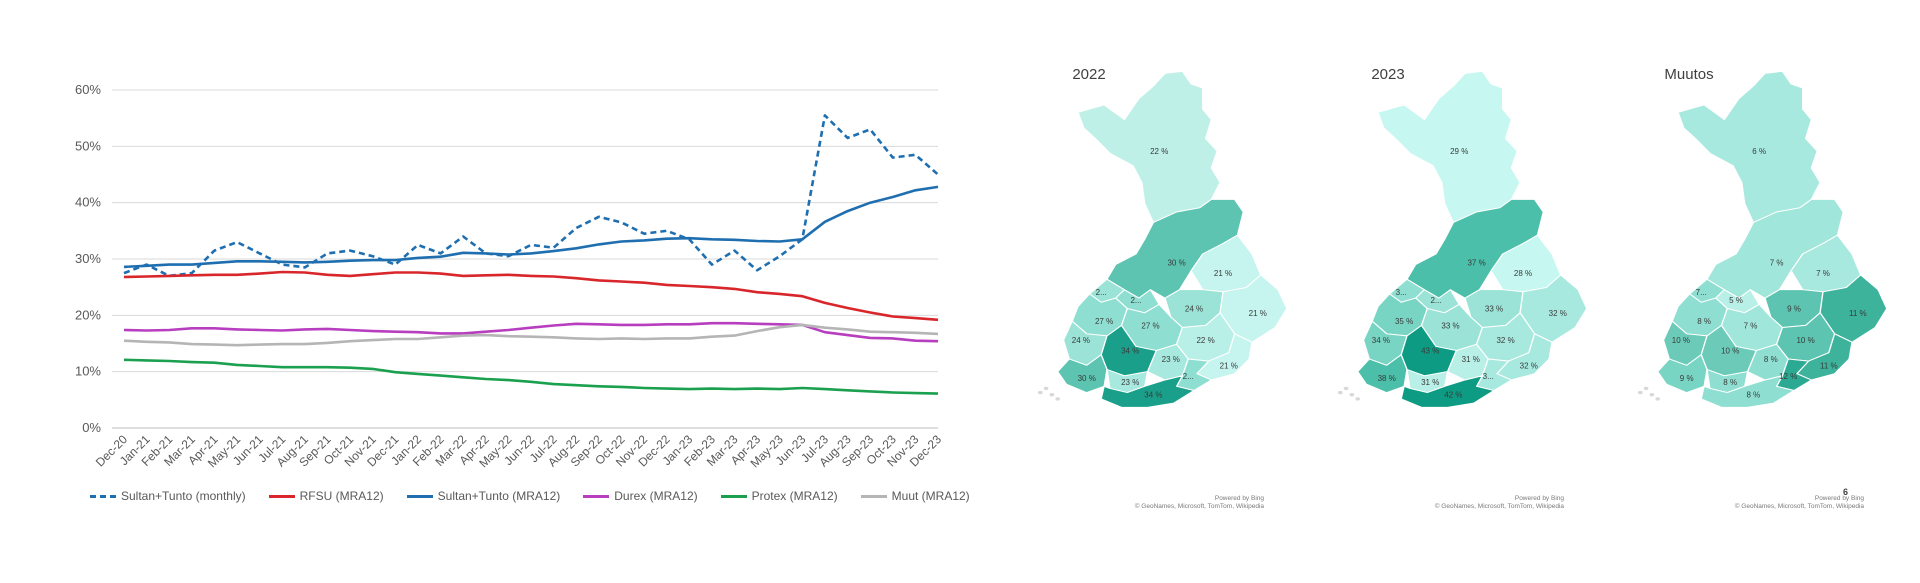 Image resolution: width=1920 pixels, height=583 pixels. Describe the element at coordinates (1689, 74) in the screenshot. I see `map-title-muutos: Muutos` at that location.